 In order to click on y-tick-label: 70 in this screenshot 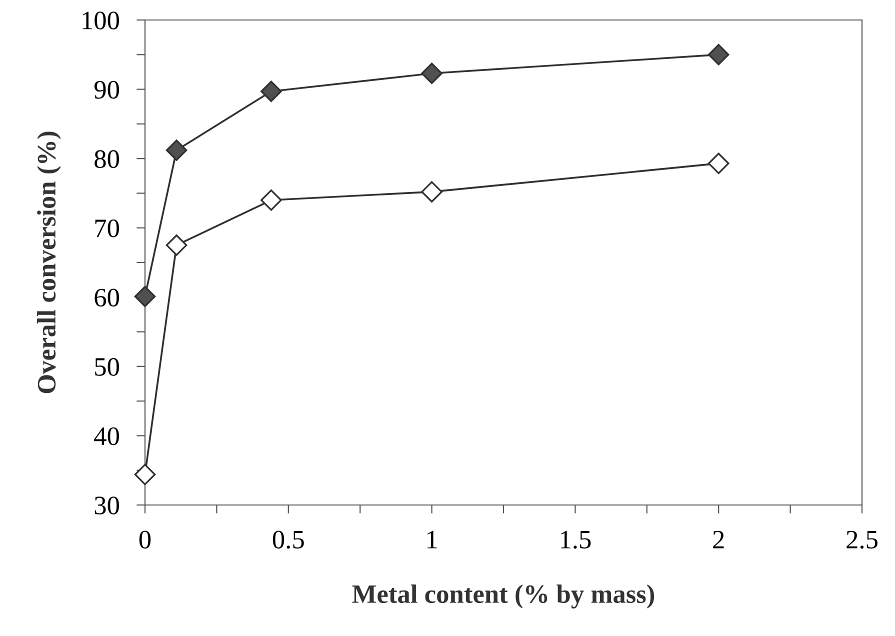, I will do `click(107, 228)`.